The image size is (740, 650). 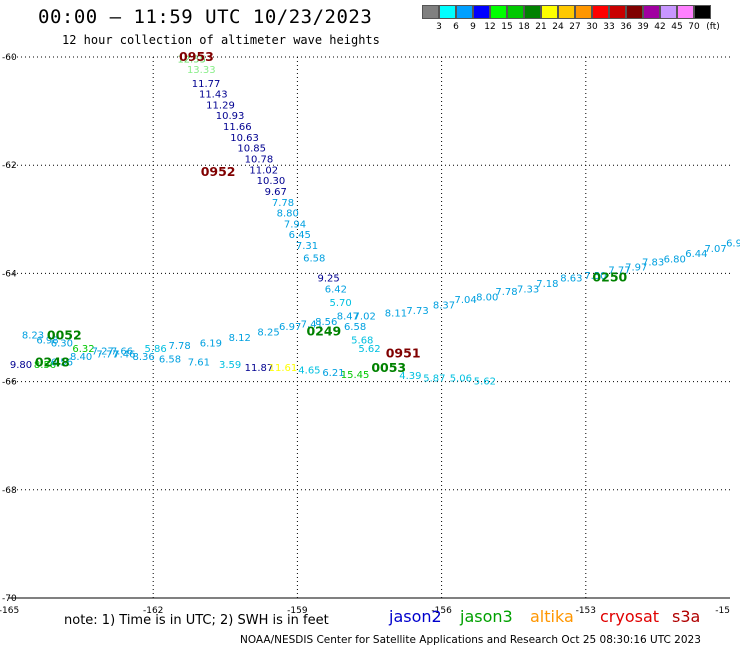 What do you see at coordinates (696, 254) in the screenshot?
I see `wave-height-value: 6.44` at bounding box center [696, 254].